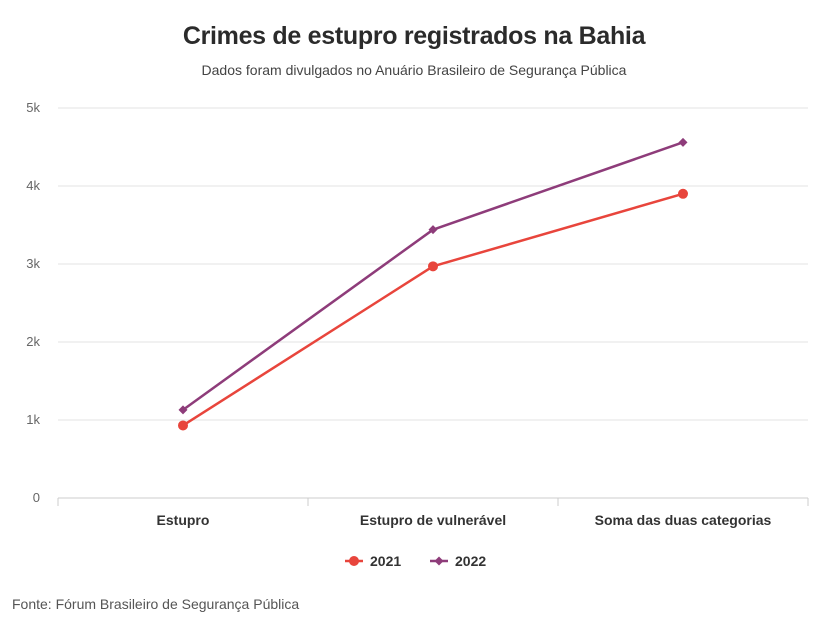 This screenshot has height=623, width=828. I want to click on legend-label: 2022, so click(470, 561).